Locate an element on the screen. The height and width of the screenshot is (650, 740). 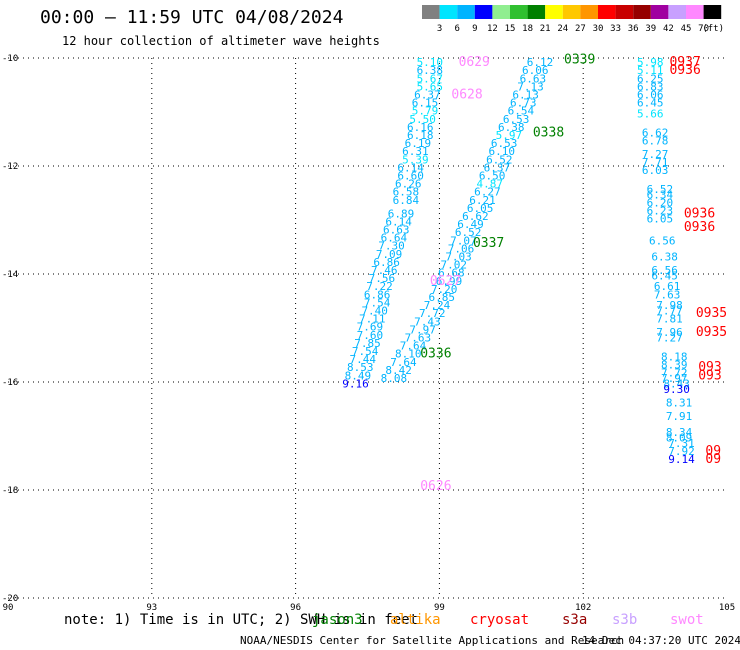
data-point-label: 7.60 is located at coordinates (370, 335).